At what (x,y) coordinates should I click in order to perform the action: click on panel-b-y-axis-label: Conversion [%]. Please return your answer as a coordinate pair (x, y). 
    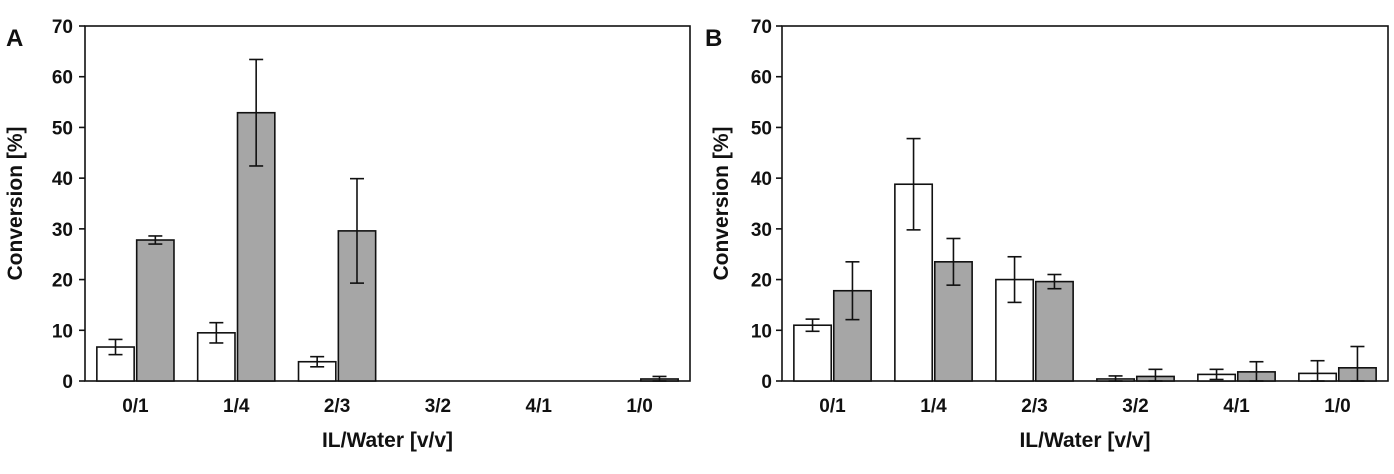
    Looking at the image, I should click on (721, 203).